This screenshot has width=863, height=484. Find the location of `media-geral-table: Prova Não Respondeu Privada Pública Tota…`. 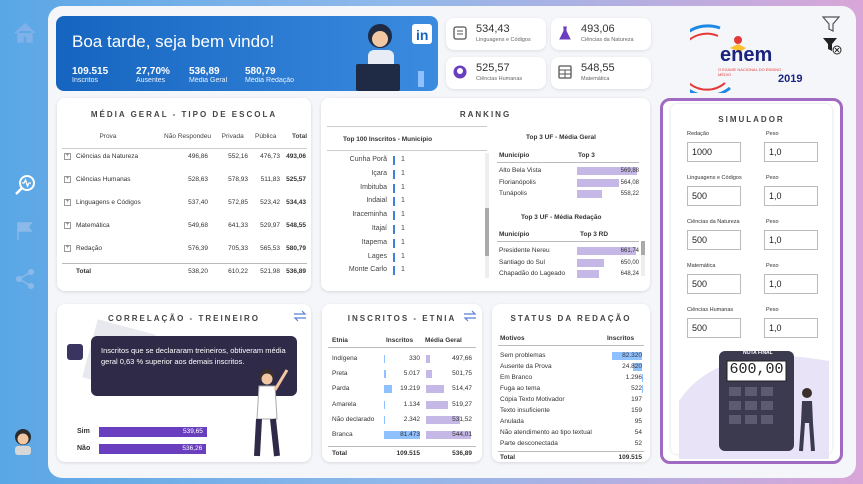

media-geral-table: Prova Não Respondeu Privada Pública Tota… is located at coordinates (184, 137).